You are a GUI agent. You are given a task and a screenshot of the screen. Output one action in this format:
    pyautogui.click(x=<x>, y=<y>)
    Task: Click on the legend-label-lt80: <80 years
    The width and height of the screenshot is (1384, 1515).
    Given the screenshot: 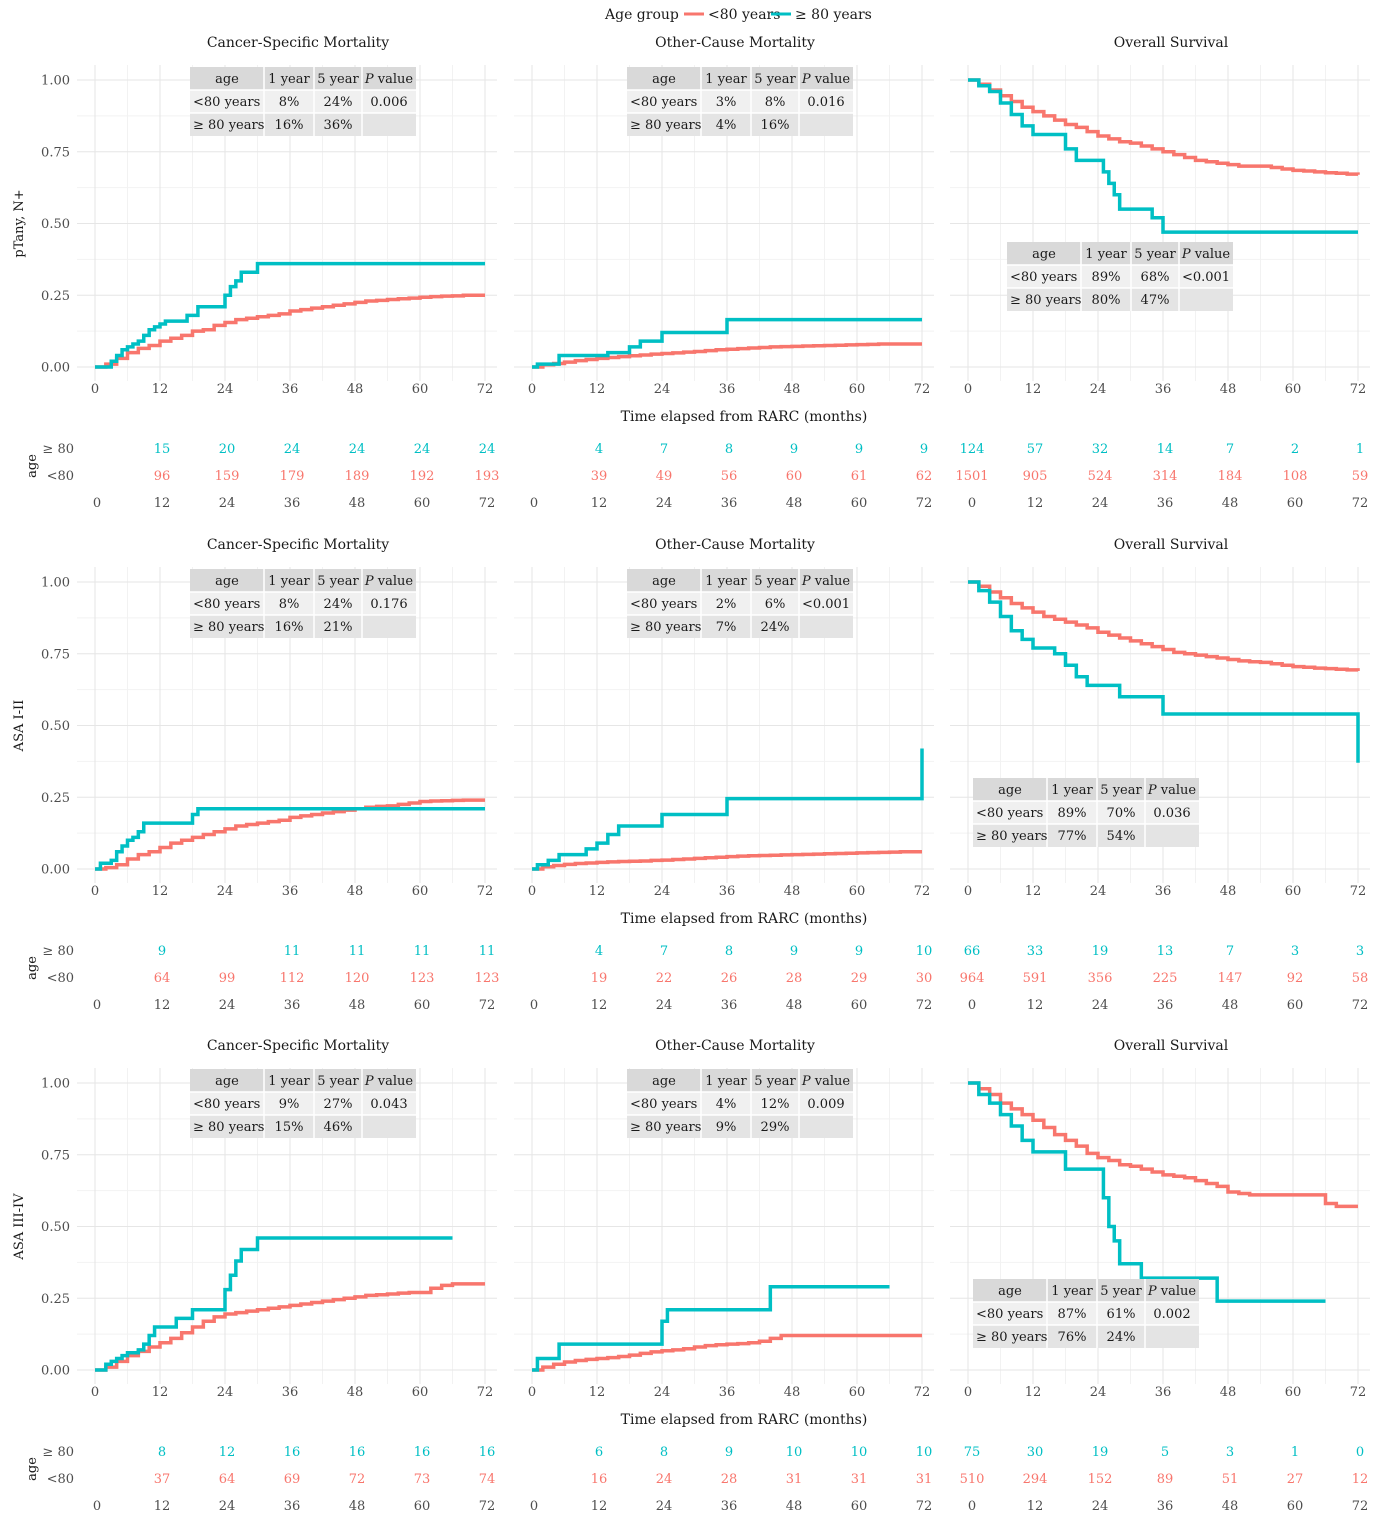 What is the action you would take?
    pyautogui.click(x=744, y=15)
    